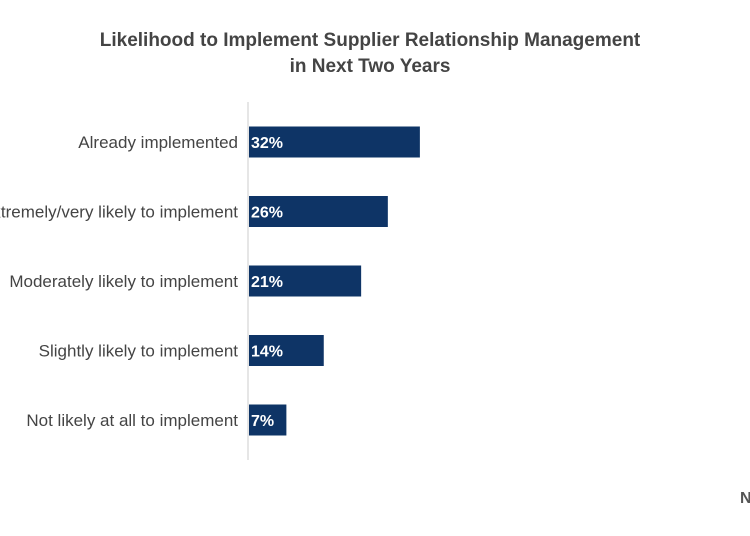 The width and height of the screenshot is (750, 536). What do you see at coordinates (119, 212) in the screenshot?
I see `category-label: Extremely/very likely to implement` at bounding box center [119, 212].